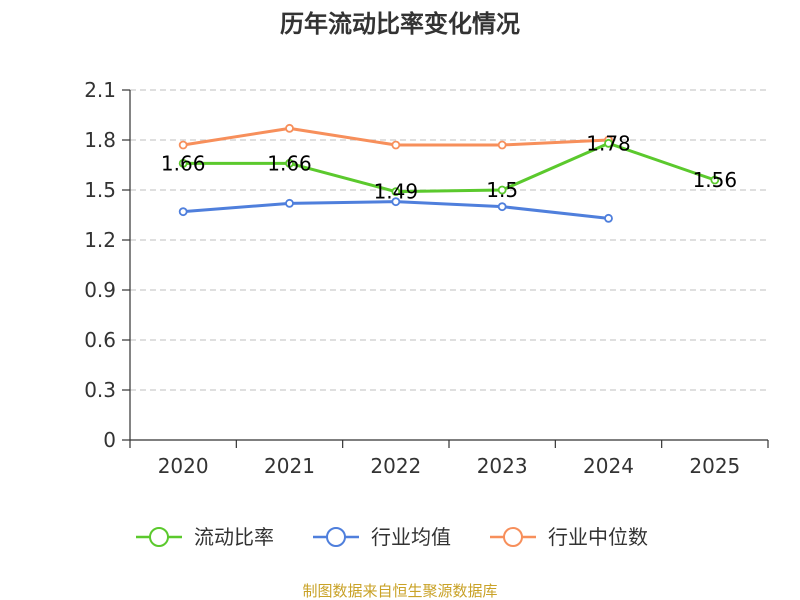 The height and width of the screenshot is (600, 800). Describe the element at coordinates (714, 466) in the screenshot. I see `x-tick-label: 2025` at that location.